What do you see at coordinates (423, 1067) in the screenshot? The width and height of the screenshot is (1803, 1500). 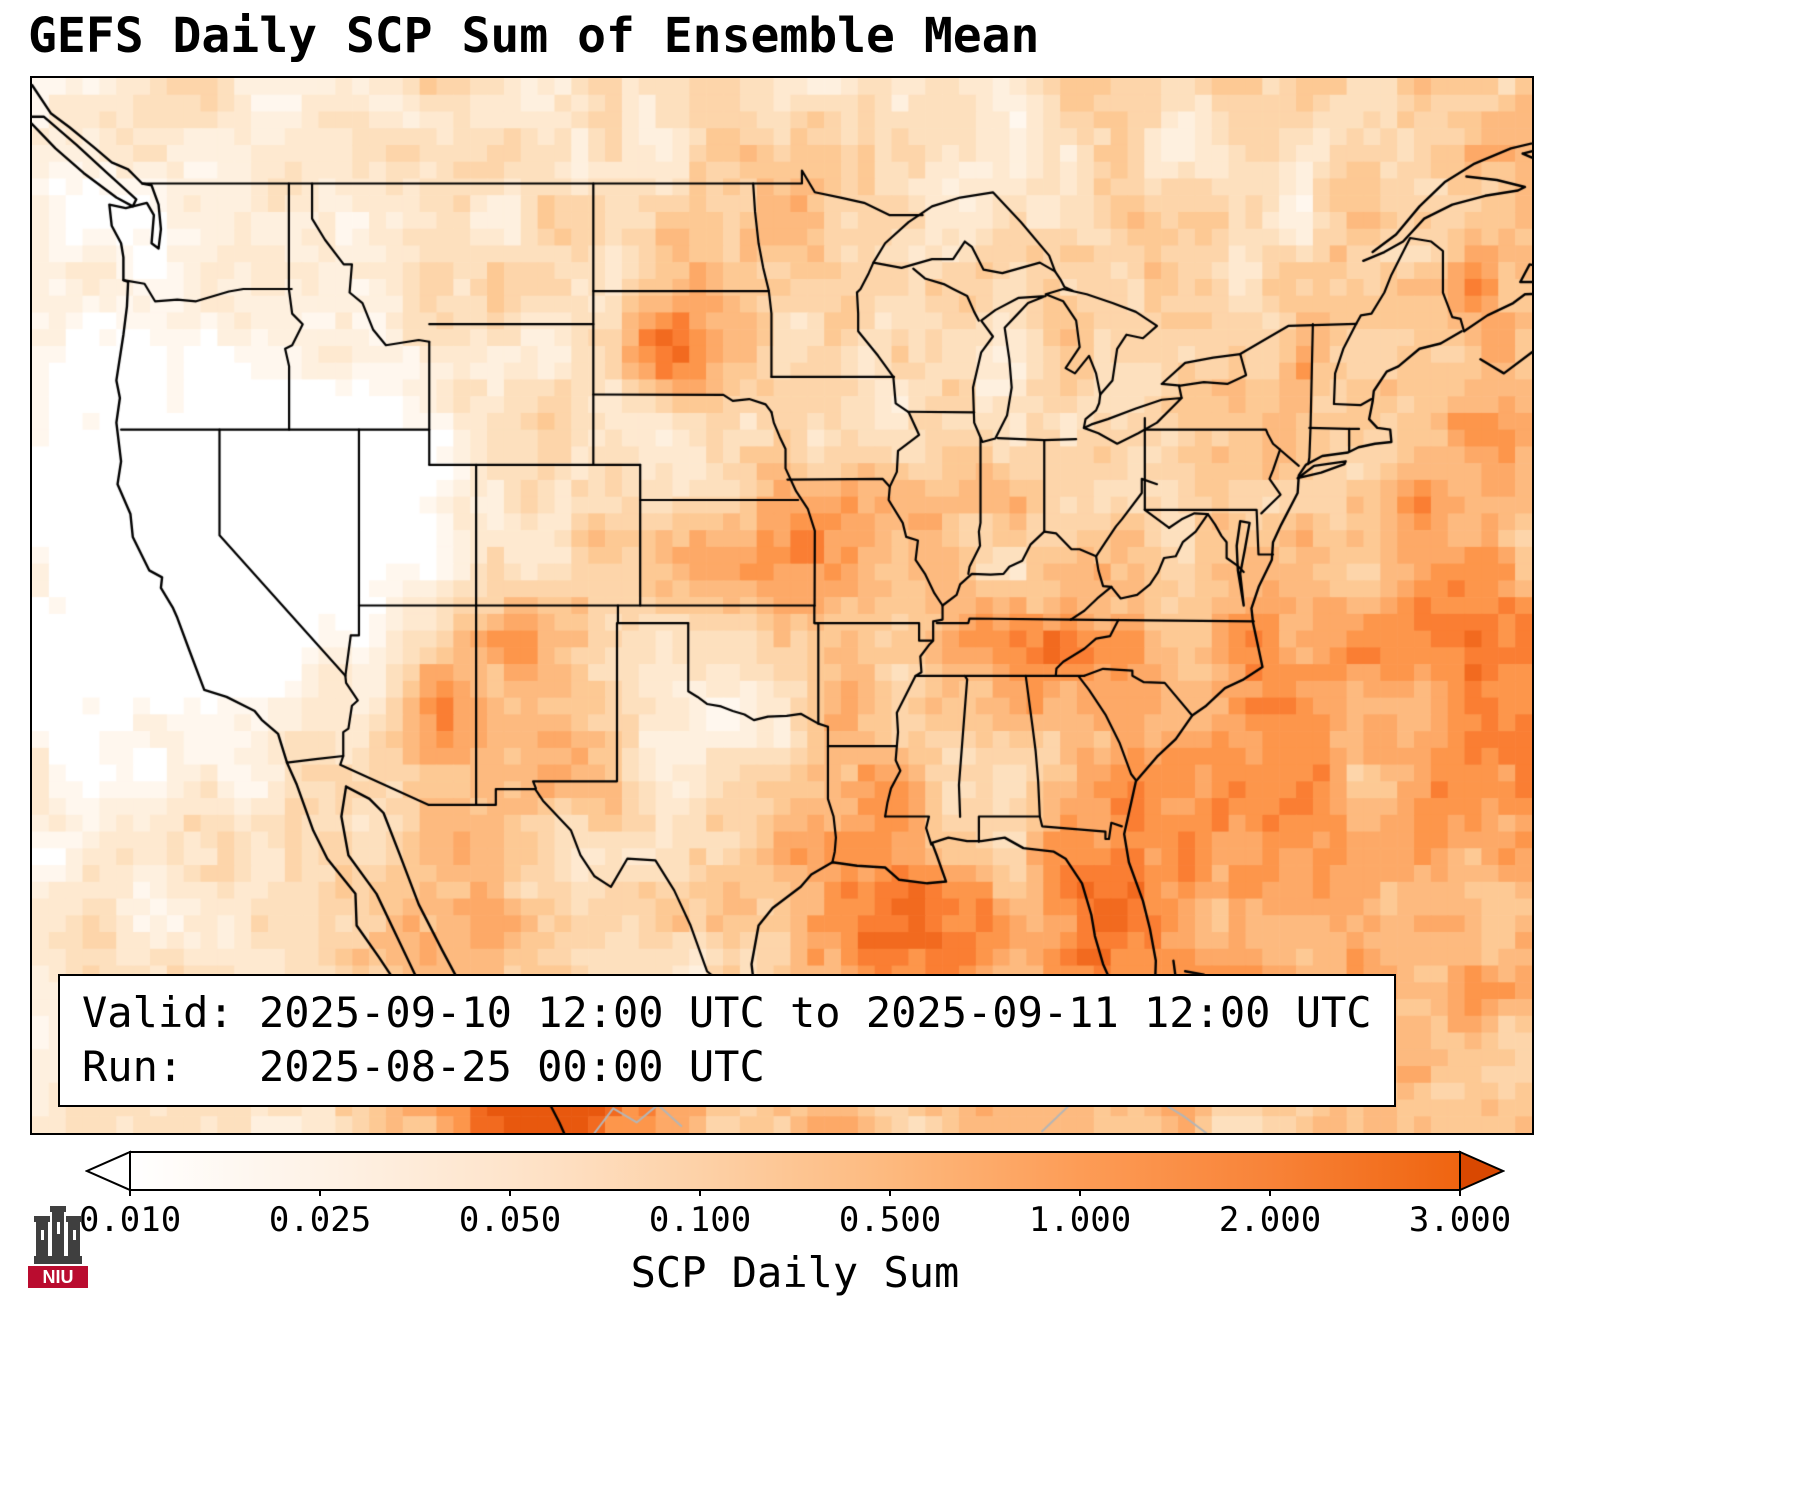 I see `run-time-text: Run: 2025-08-25 00:00 UTC` at bounding box center [423, 1067].